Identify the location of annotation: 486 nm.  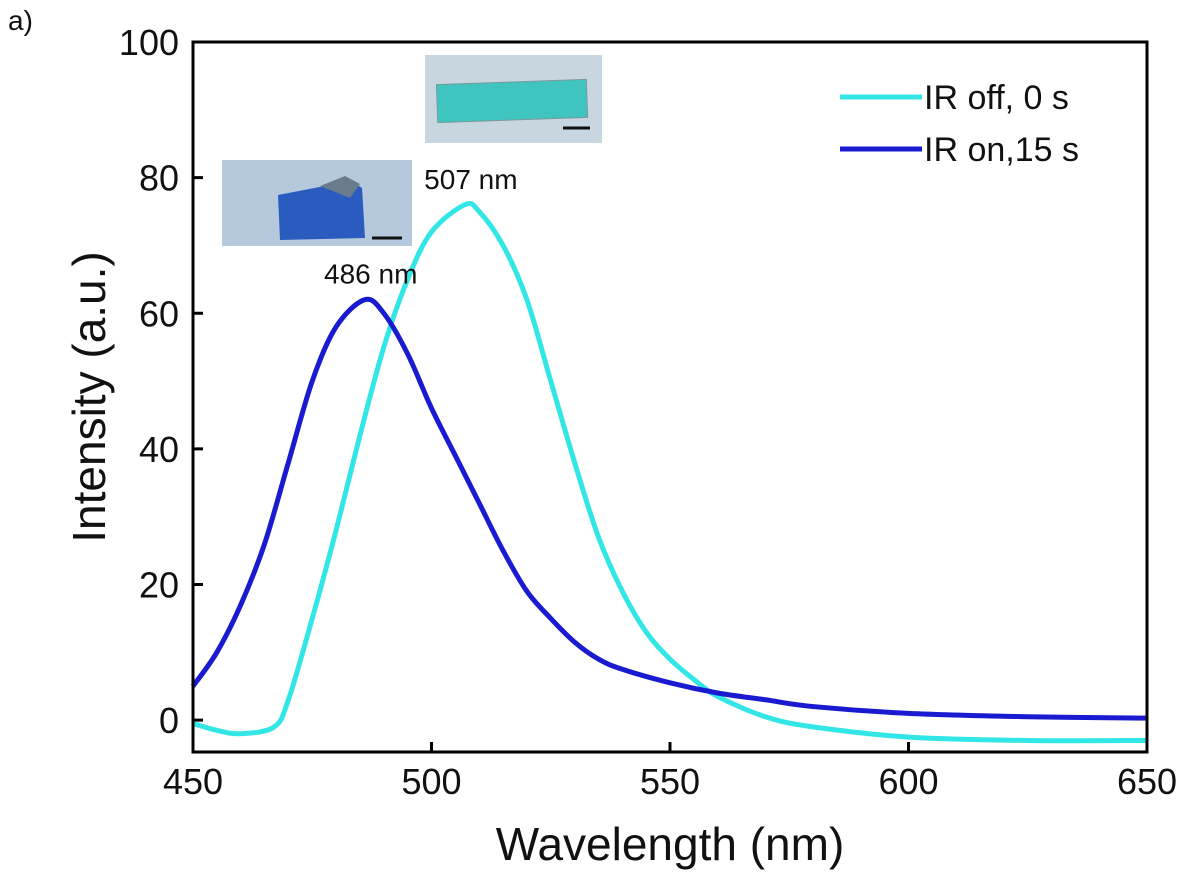
(370, 274).